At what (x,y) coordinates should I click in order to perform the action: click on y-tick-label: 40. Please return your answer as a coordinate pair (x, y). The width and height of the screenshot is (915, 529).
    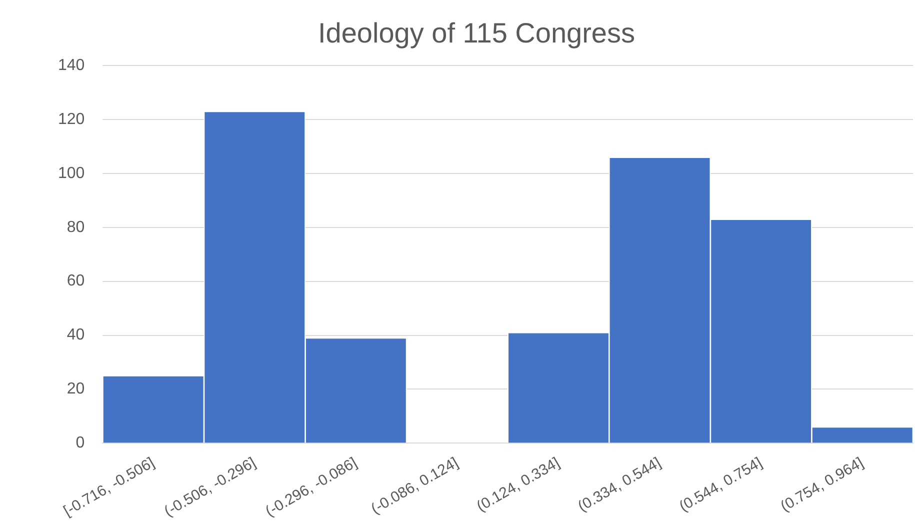
    Looking at the image, I should click on (75, 335).